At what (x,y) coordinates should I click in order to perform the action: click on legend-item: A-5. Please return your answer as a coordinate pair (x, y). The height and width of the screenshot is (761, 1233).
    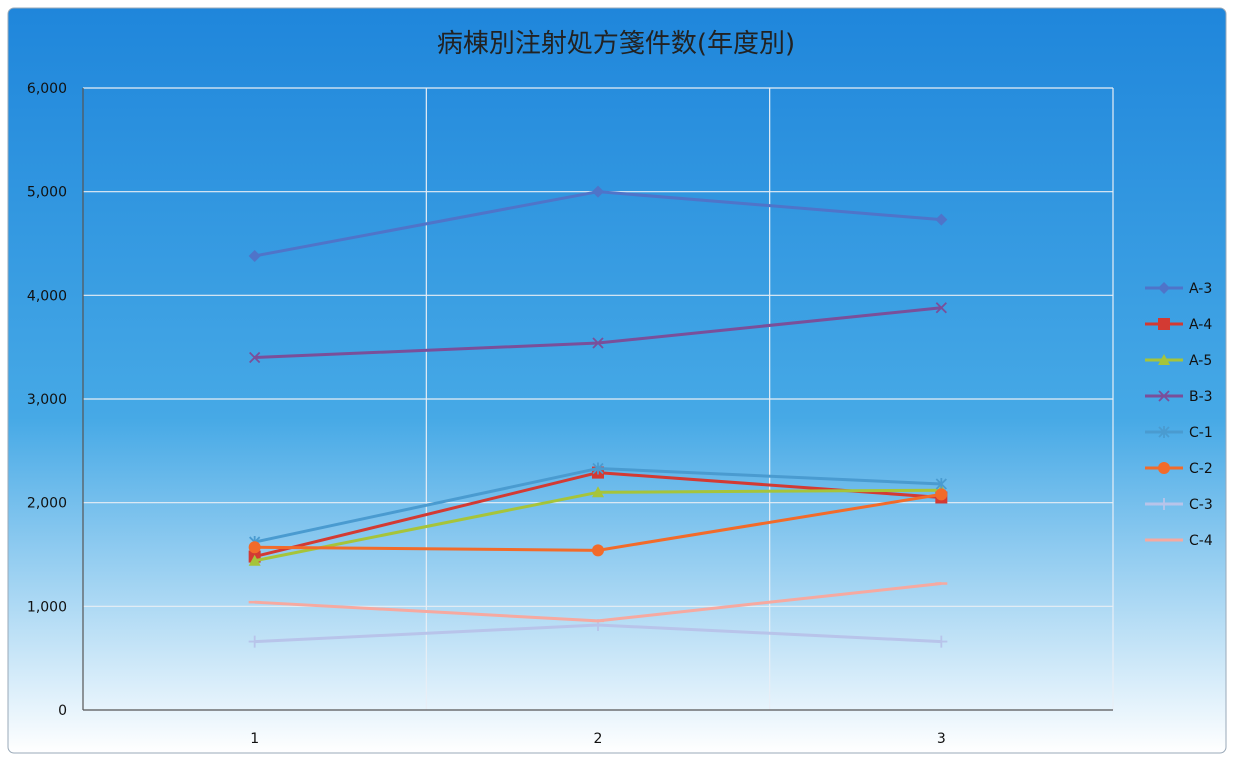
    Looking at the image, I should click on (1178, 361).